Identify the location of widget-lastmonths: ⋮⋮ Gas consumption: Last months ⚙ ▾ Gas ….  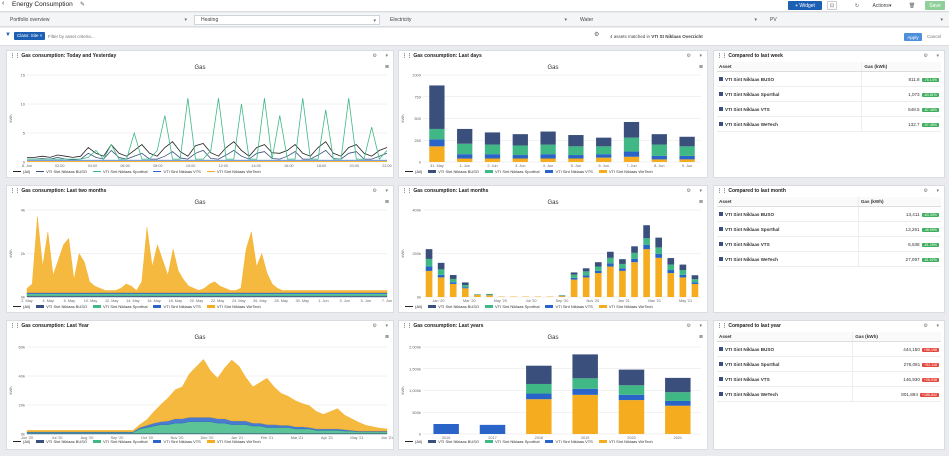
(553, 249).